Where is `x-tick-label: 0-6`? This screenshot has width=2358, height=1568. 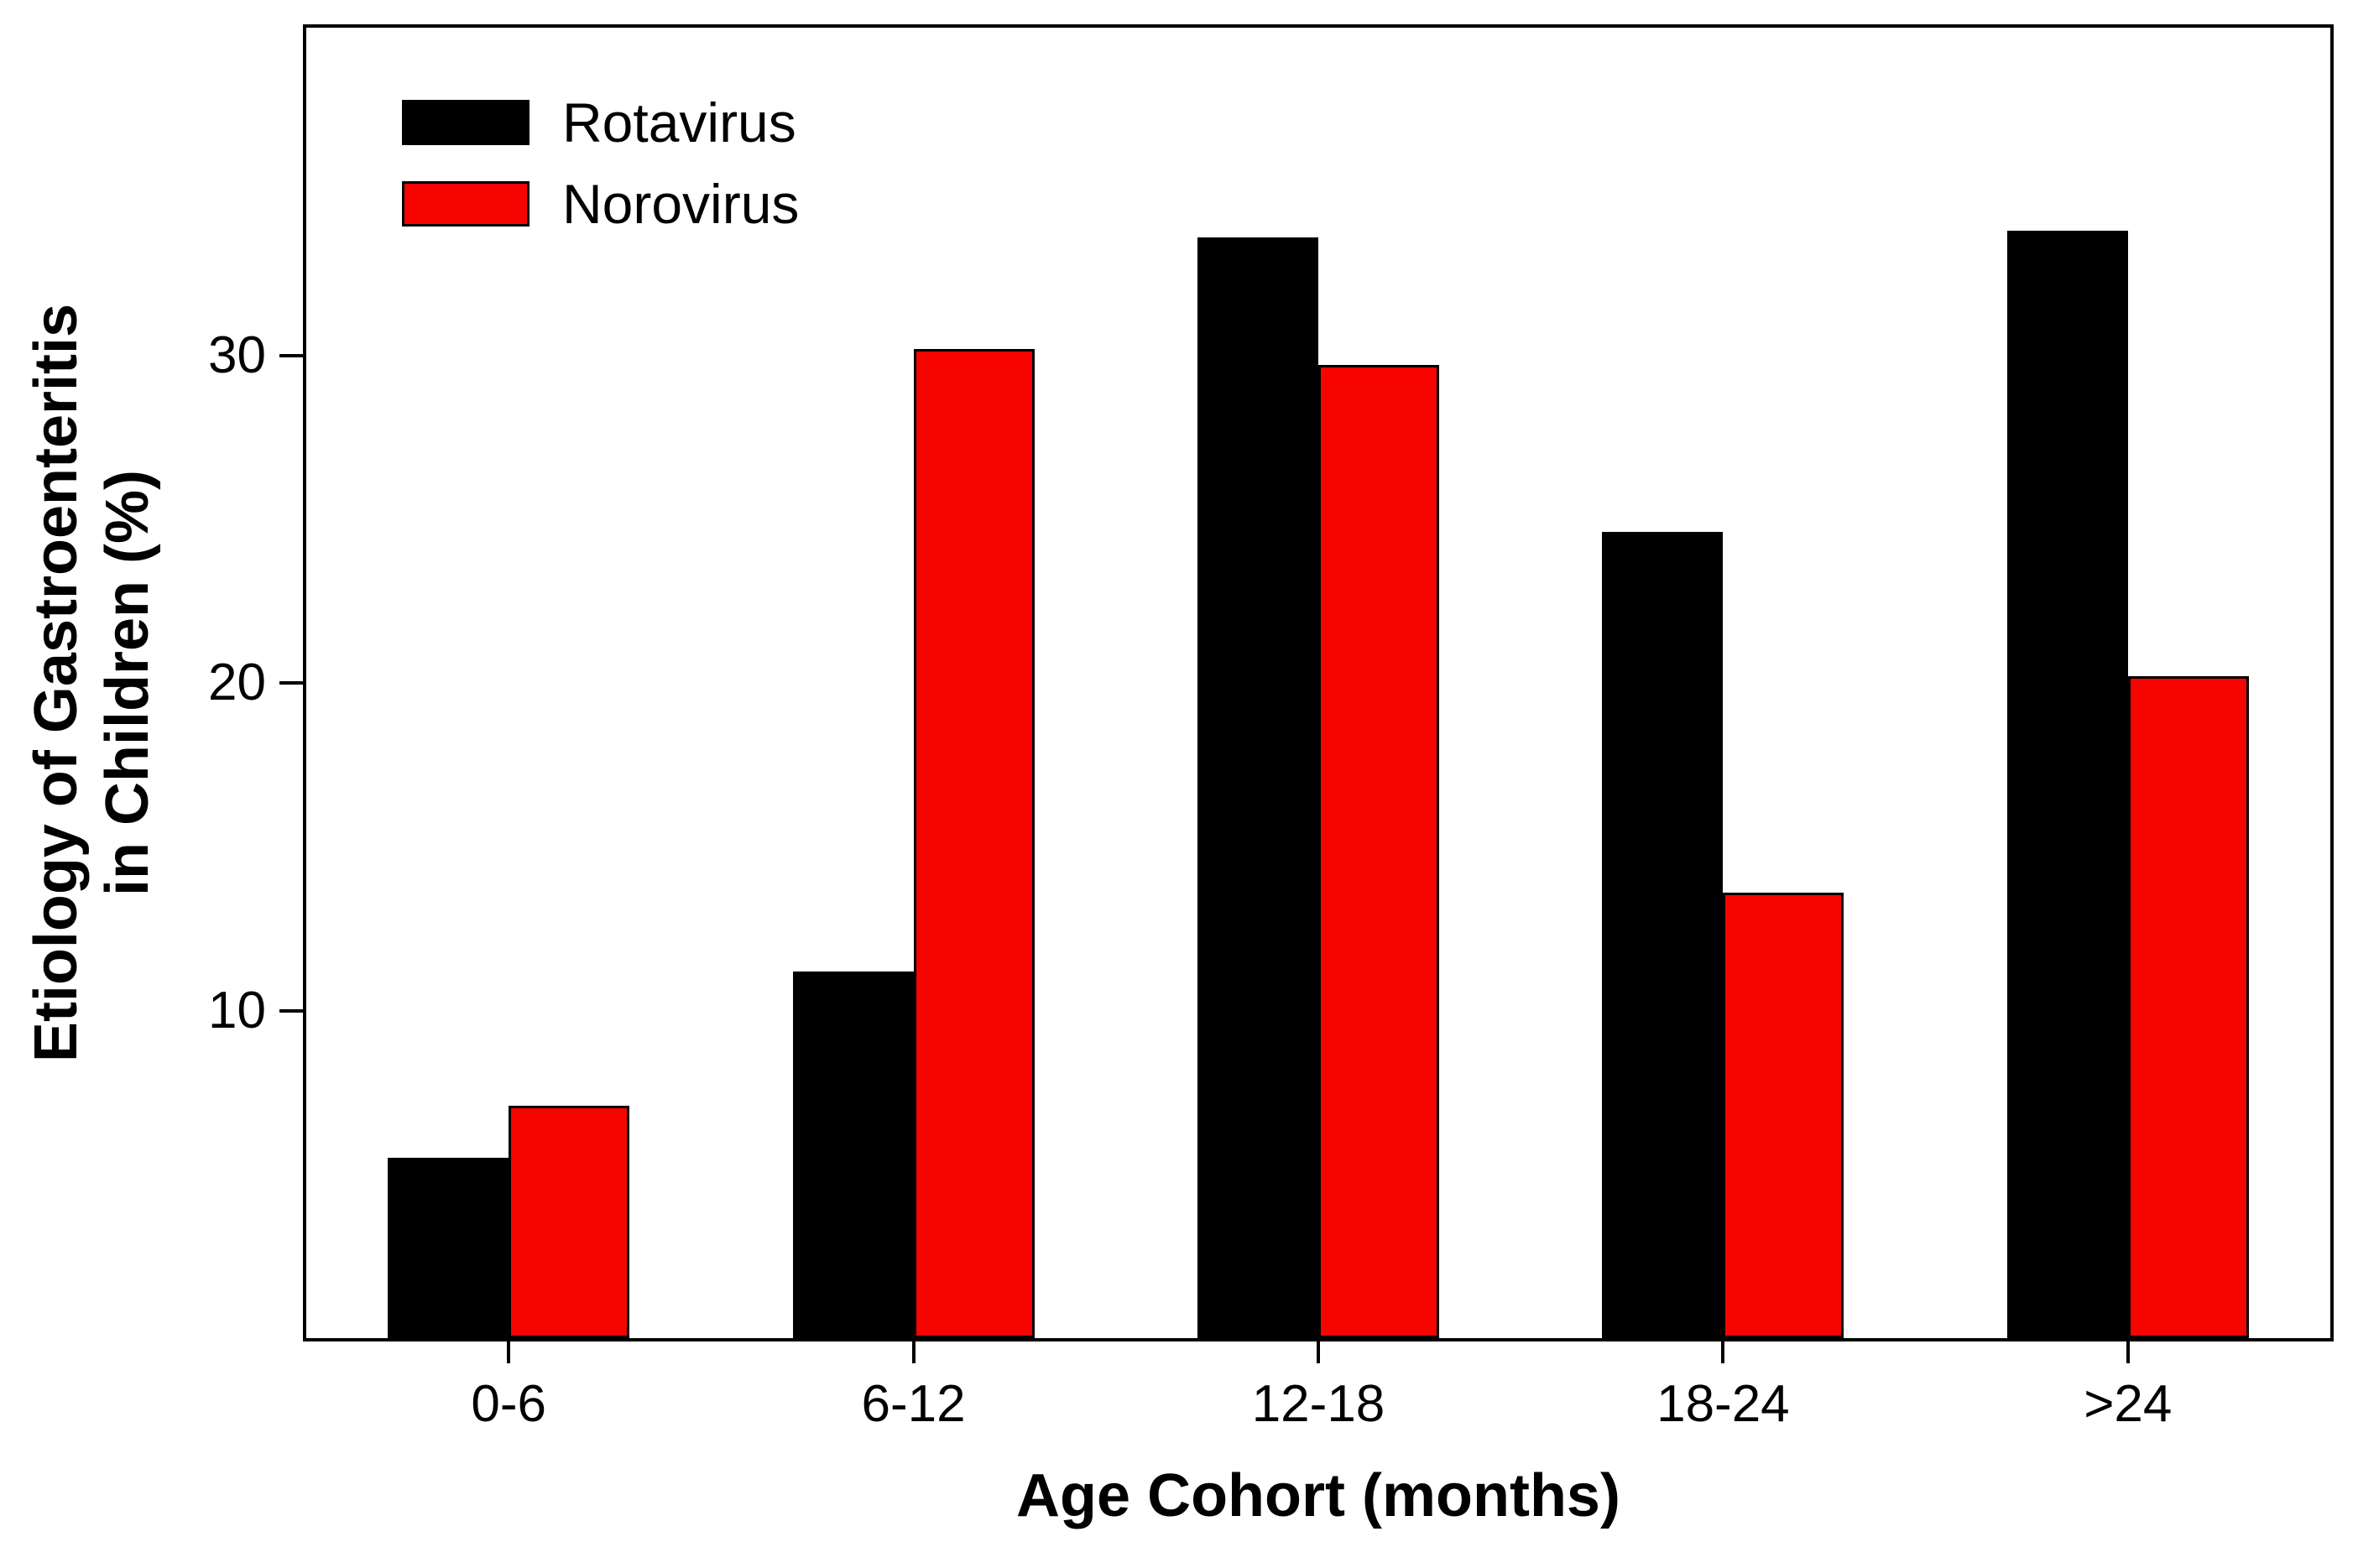
x-tick-label: 0-6 is located at coordinates (508, 1404).